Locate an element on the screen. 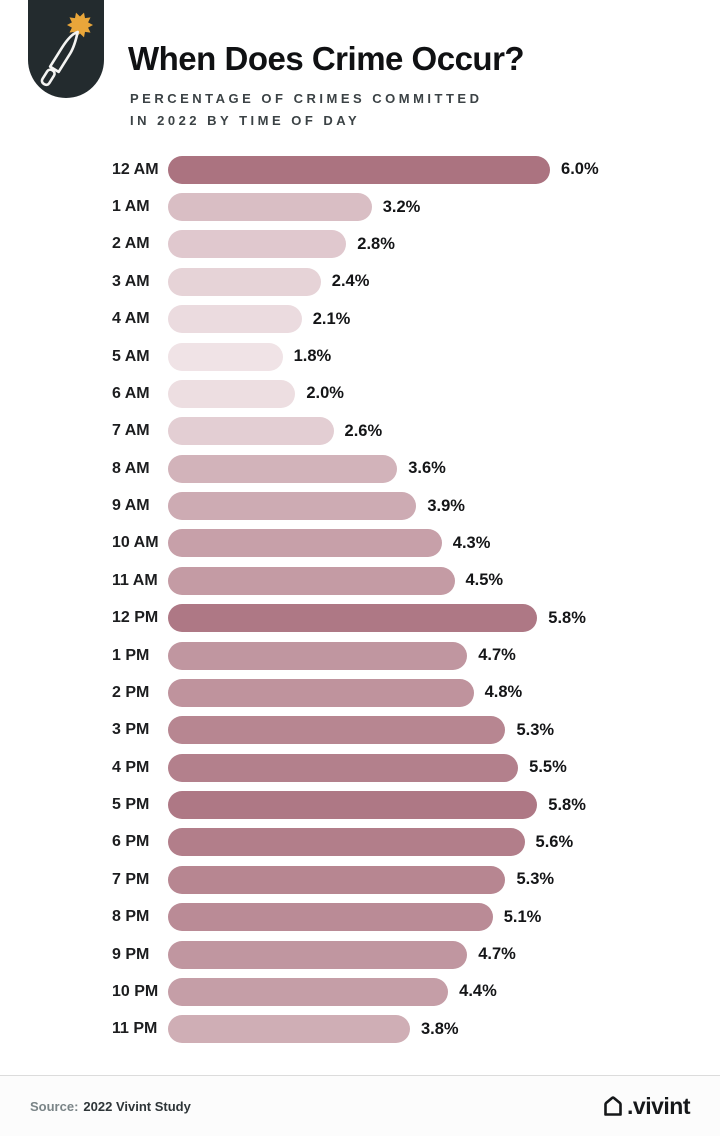 This screenshot has width=720, height=1136. time-label: 3 PM is located at coordinates (131, 730).